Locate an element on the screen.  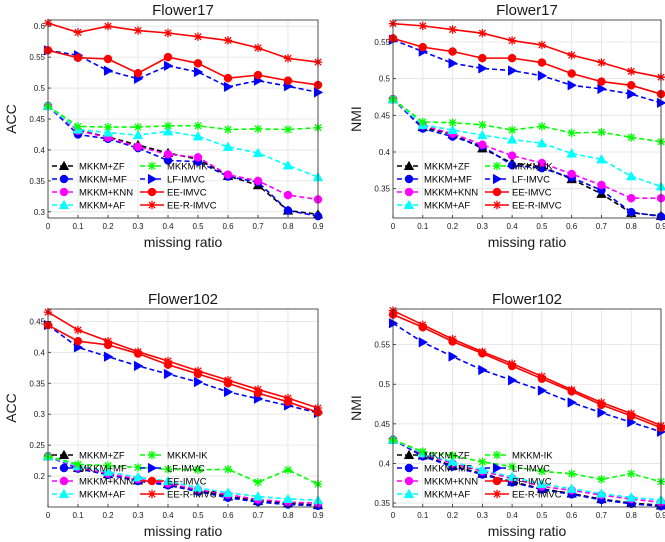
legend-item: MKKM+ZF is located at coordinates (433, 455).